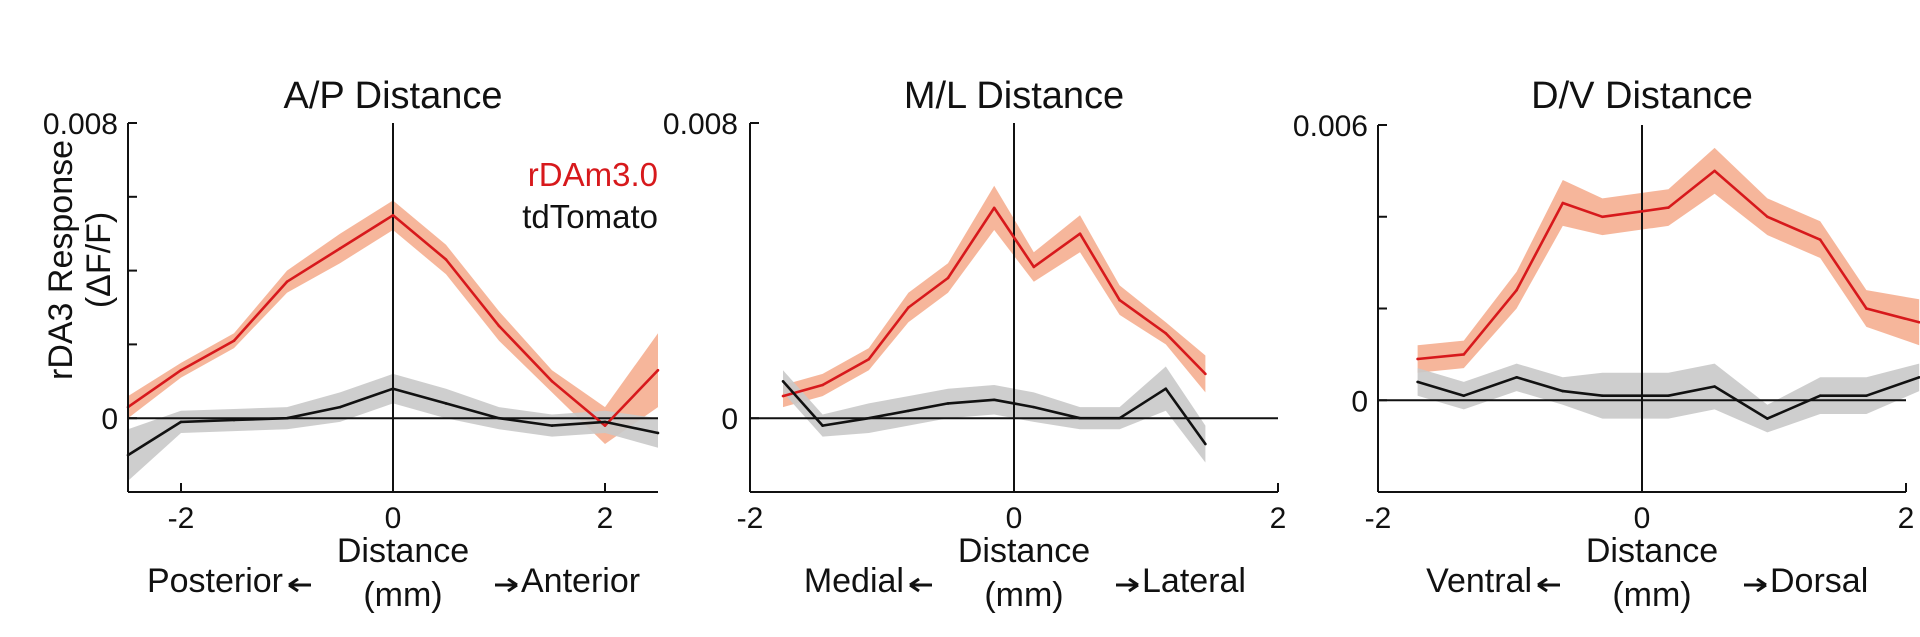 This screenshot has height=637, width=1920. What do you see at coordinates (1642, 96) in the screenshot?
I see `panel-title: D/V Distance` at bounding box center [1642, 96].